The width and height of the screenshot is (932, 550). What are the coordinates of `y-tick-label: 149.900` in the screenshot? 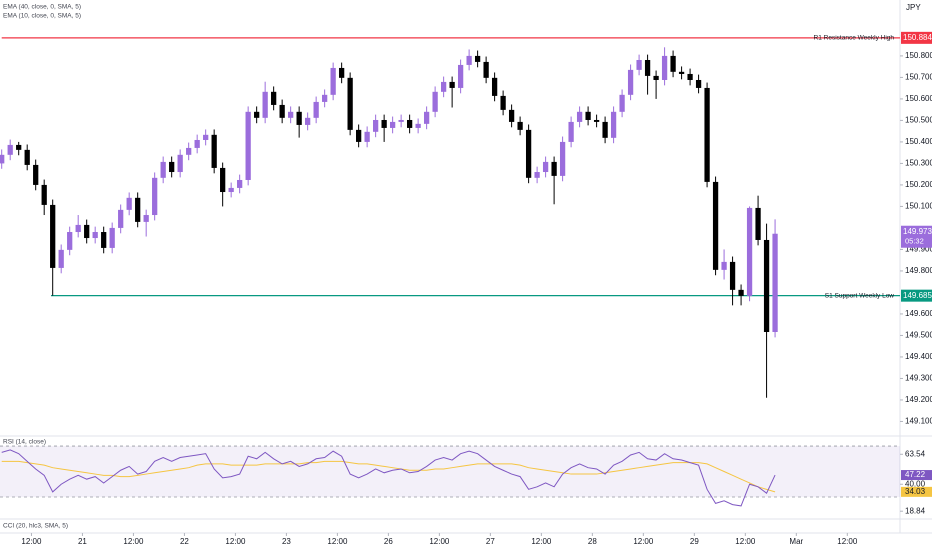 It's located at (918, 249).